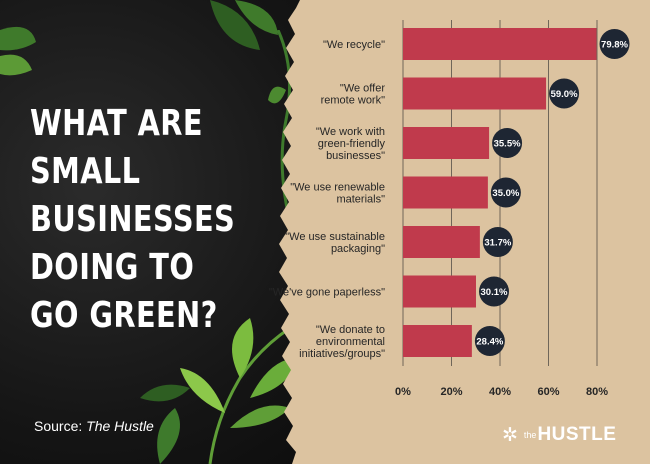 The image size is (650, 464). What do you see at coordinates (18, 51) in the screenshot?
I see `leaf-cluster-top-icon` at bounding box center [18, 51].